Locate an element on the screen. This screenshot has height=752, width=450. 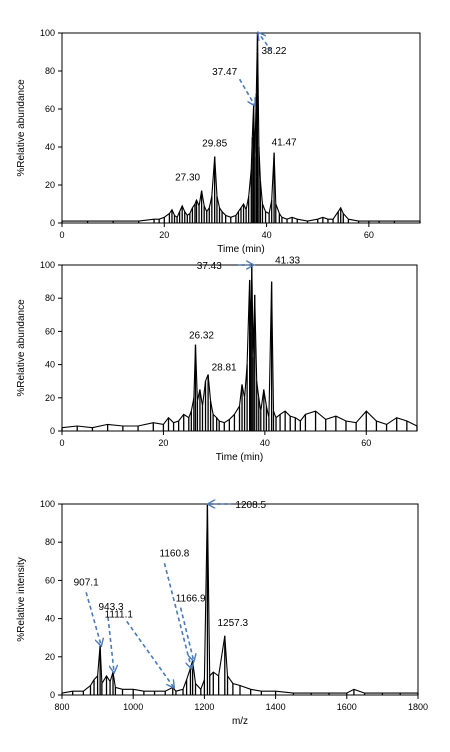
peak-label: 907.1 is located at coordinates (86, 582).